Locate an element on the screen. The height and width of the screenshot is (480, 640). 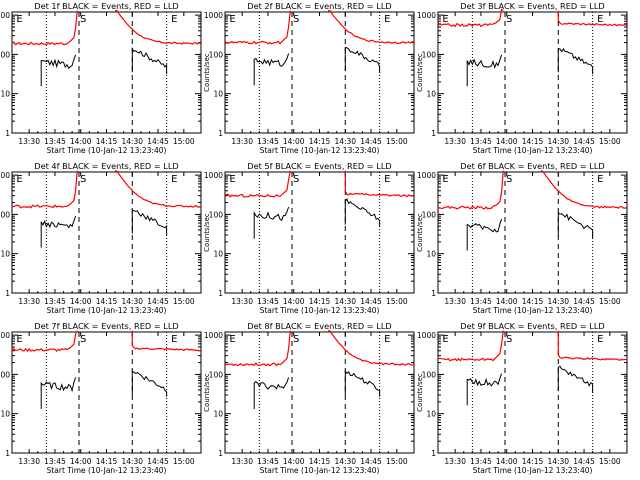
panel-title: Det 8f BLACK = Events, RED = LLD is located at coordinates (319, 326).